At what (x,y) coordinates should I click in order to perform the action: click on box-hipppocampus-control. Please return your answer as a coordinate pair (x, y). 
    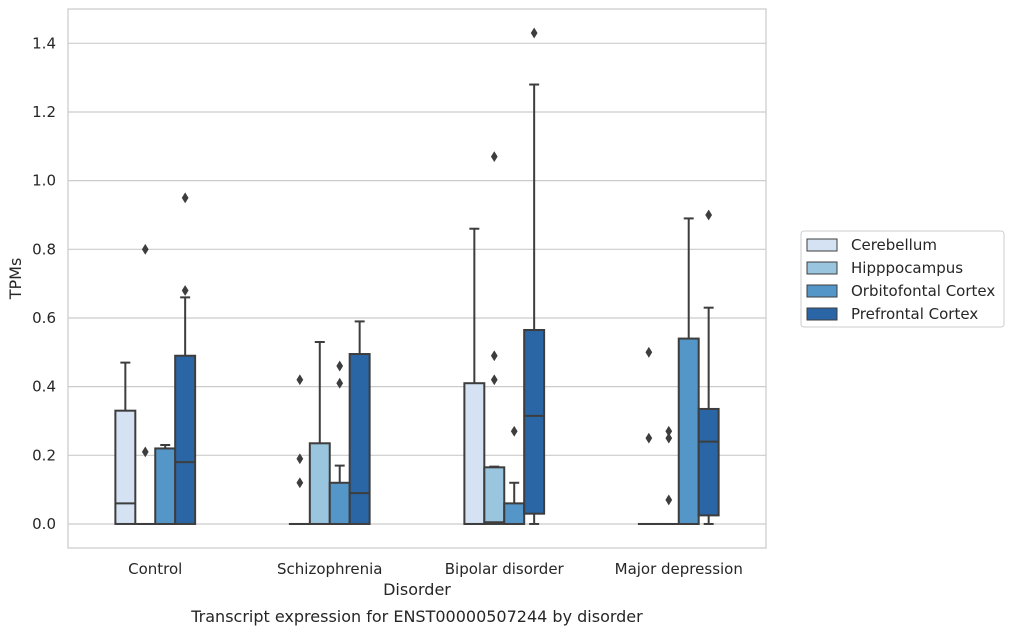
    Looking at the image, I should click on (145, 384).